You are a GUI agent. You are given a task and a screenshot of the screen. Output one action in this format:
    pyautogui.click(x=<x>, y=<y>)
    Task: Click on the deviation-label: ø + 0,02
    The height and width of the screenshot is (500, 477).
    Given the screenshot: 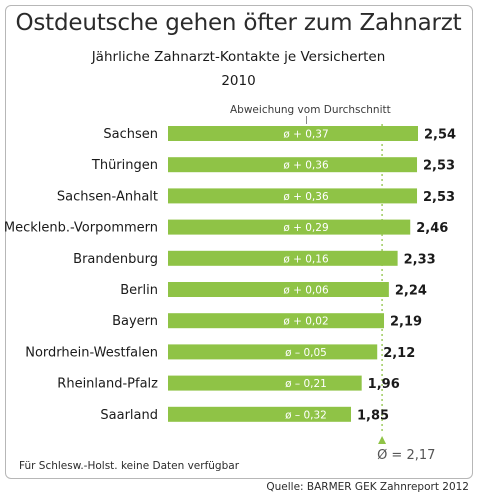 What is the action you would take?
    pyautogui.click(x=305, y=322)
    